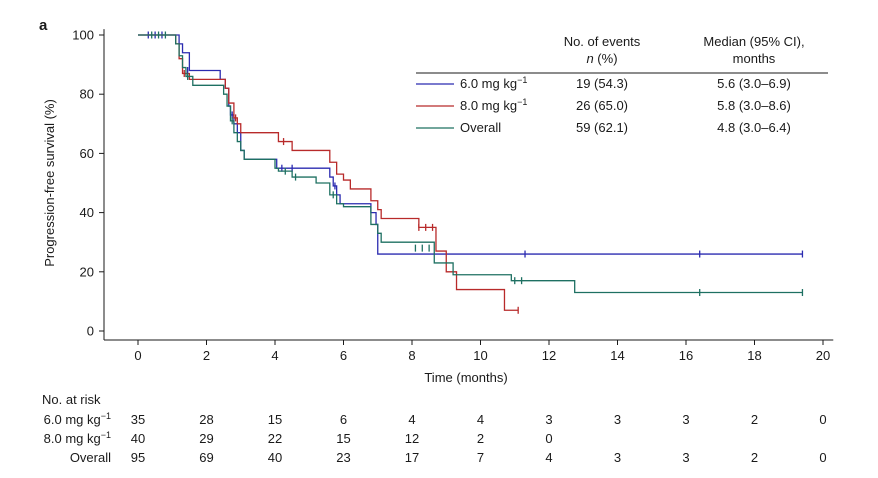 The height and width of the screenshot is (478, 878). What do you see at coordinates (754, 105) in the screenshot?
I see `legend-median: 5.8 (3.0–8.6)` at bounding box center [754, 105].